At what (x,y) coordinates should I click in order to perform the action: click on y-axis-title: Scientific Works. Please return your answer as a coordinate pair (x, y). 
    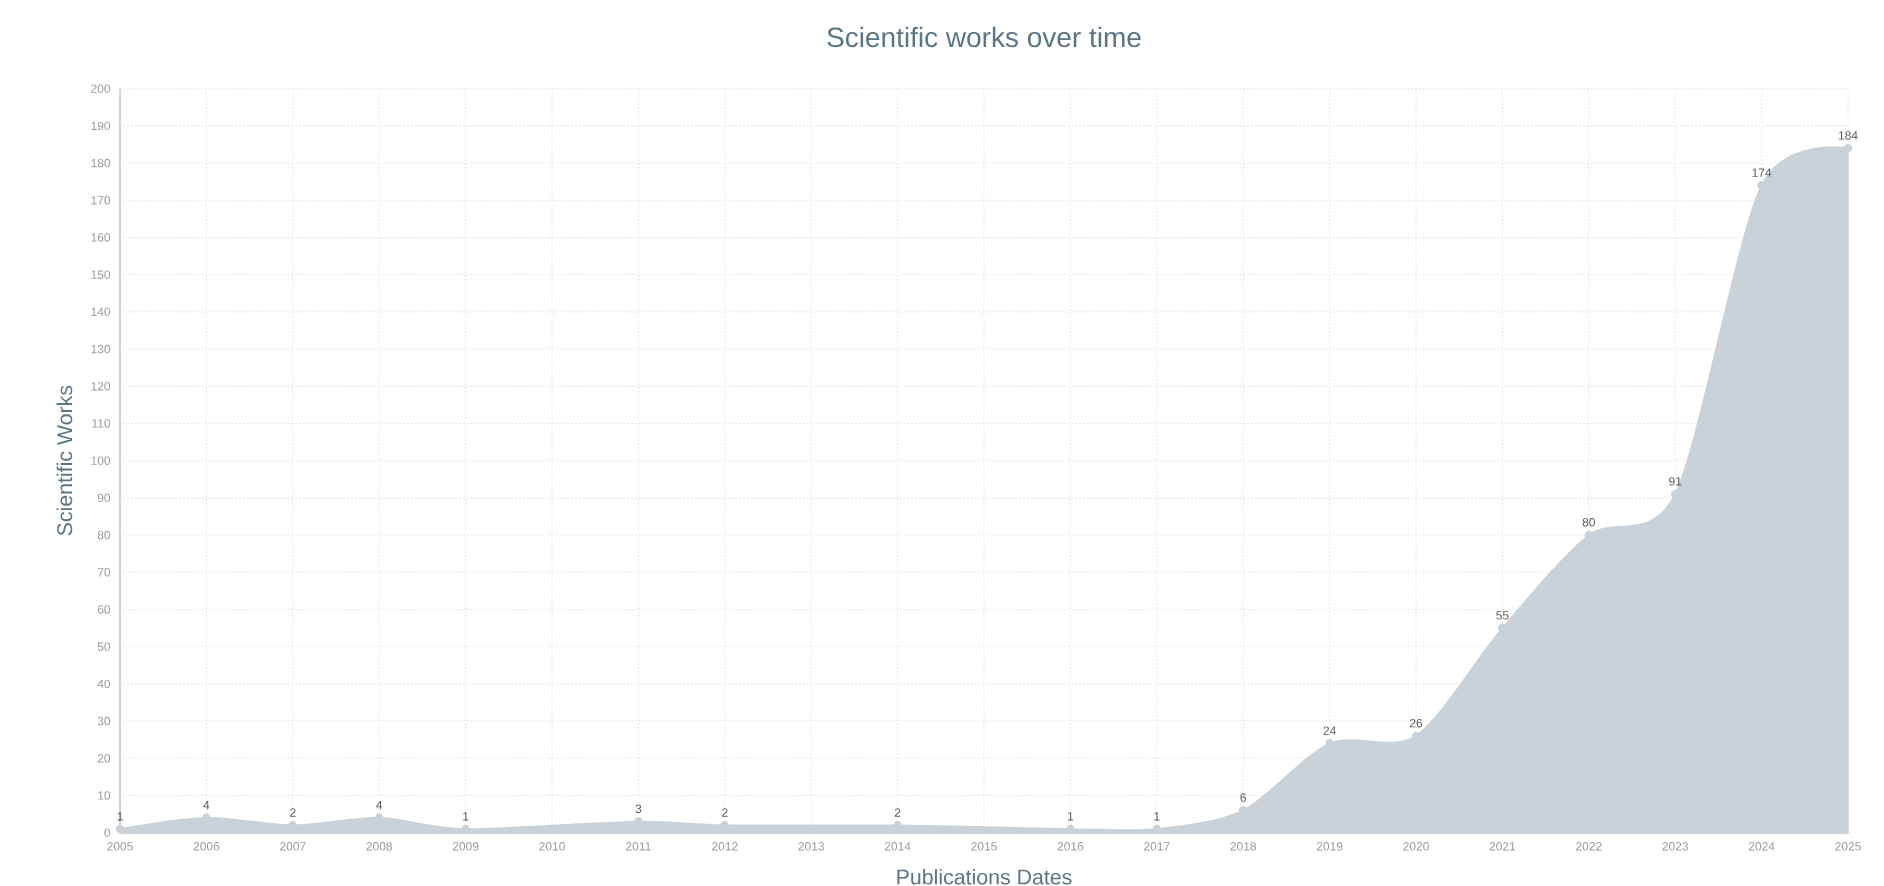
    Looking at the image, I should click on (64, 460).